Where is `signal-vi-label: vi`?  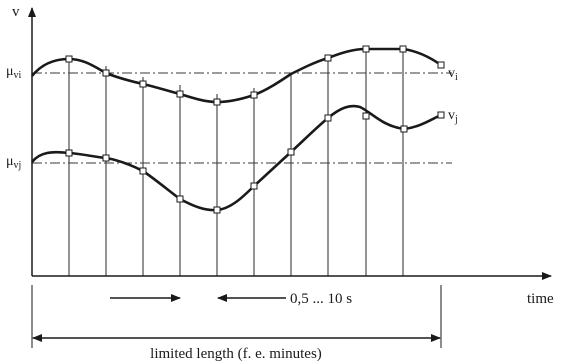 signal-vi-label: vi is located at coordinates (453, 74).